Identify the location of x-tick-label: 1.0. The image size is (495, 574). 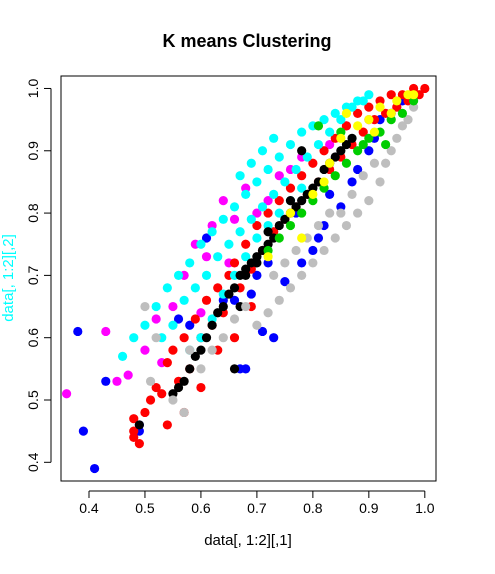
(425, 508).